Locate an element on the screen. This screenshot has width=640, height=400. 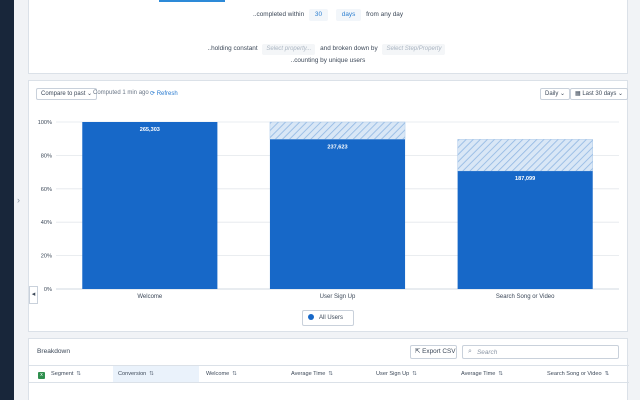
column-search-song-or-video: Search Song or Video ⇅ is located at coordinates (585, 374).